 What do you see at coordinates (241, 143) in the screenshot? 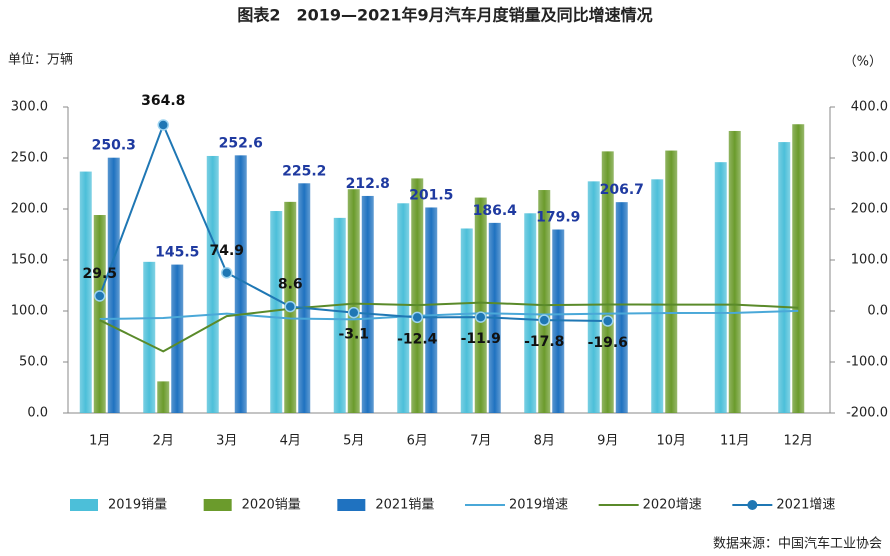
I see `data-label: 252.6` at bounding box center [241, 143].